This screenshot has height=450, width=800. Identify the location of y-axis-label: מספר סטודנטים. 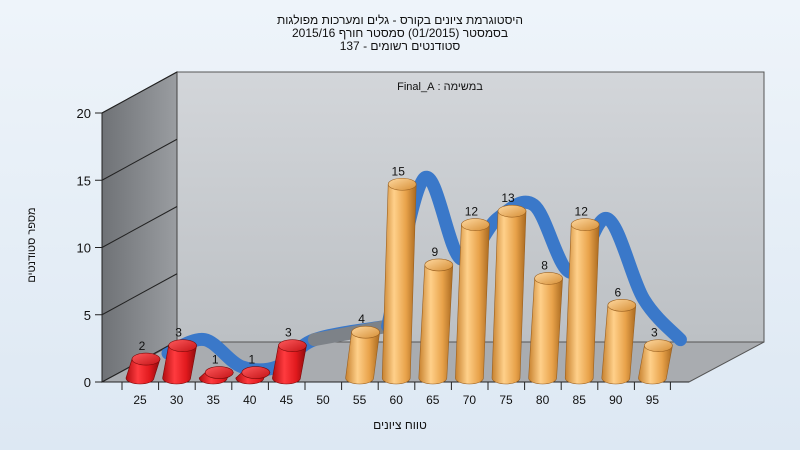
(32, 245).